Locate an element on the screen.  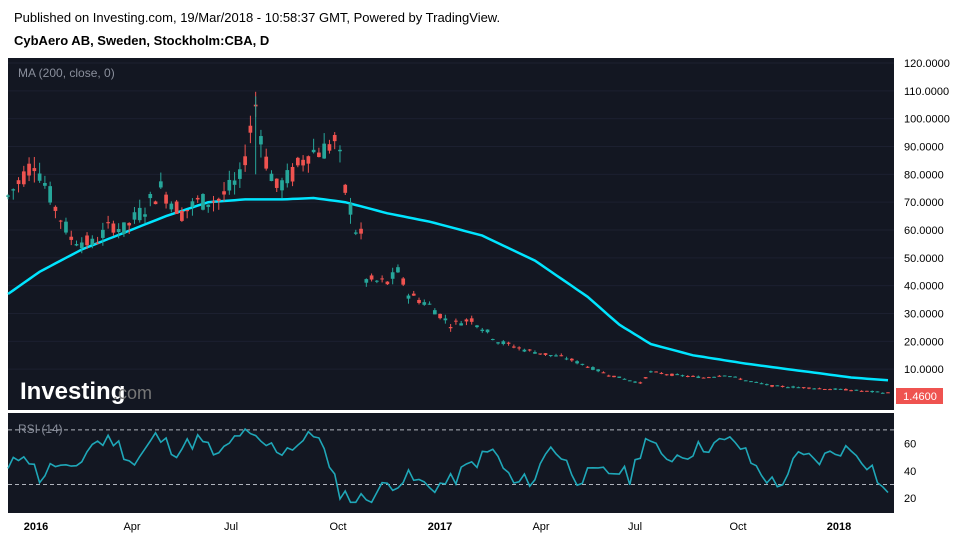
price-tick-label: 50.0000 is located at coordinates (924, 259).